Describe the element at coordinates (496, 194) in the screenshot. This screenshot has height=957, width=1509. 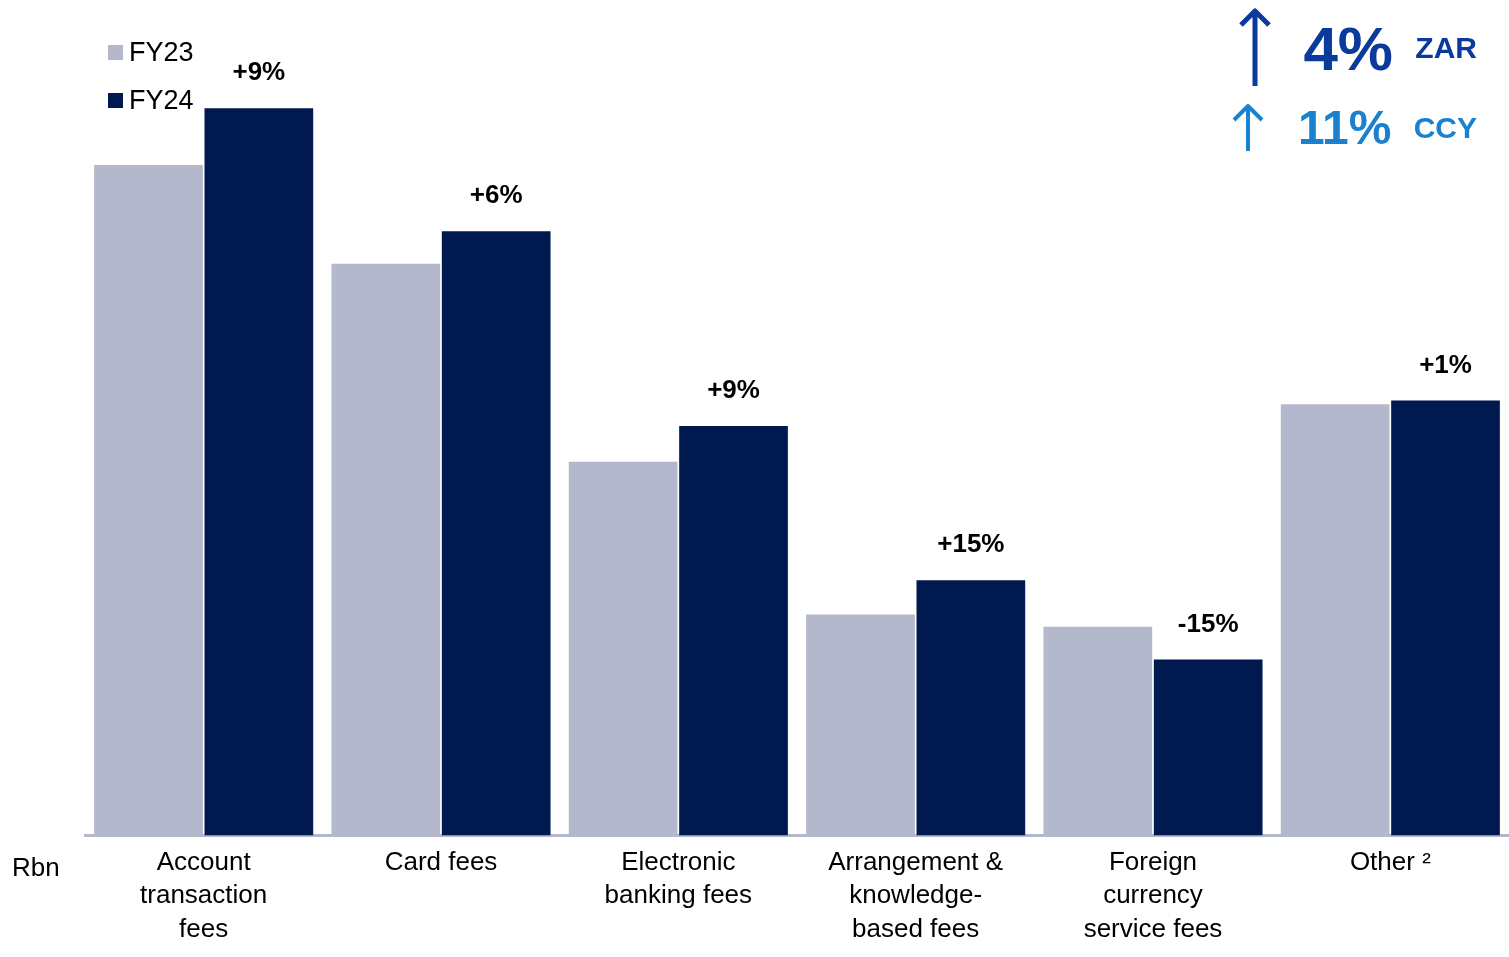
I see `annotation: +6%` at that location.